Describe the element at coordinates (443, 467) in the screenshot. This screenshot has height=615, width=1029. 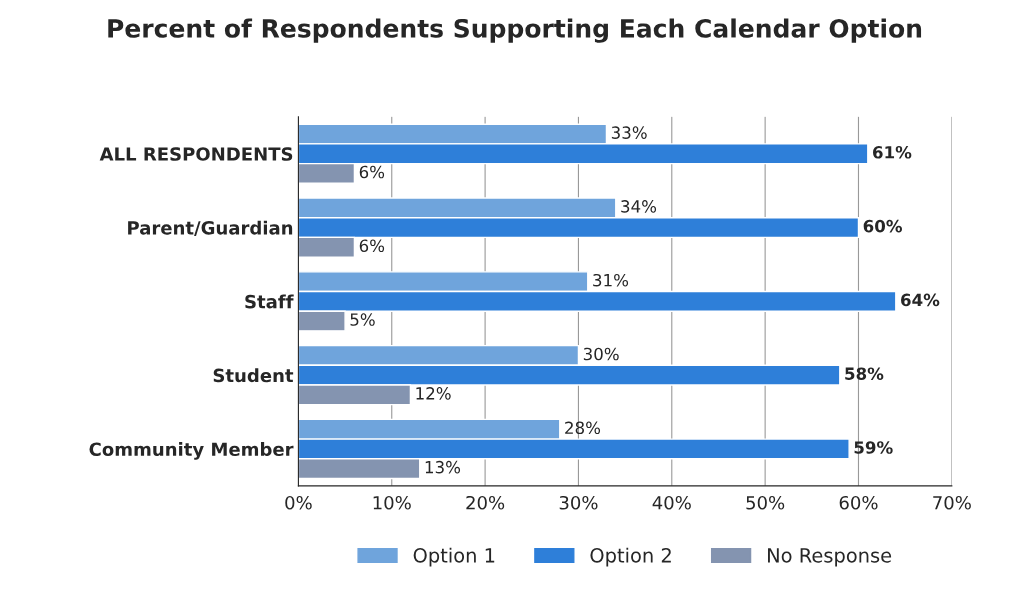
I see `data-label: 13%` at that location.